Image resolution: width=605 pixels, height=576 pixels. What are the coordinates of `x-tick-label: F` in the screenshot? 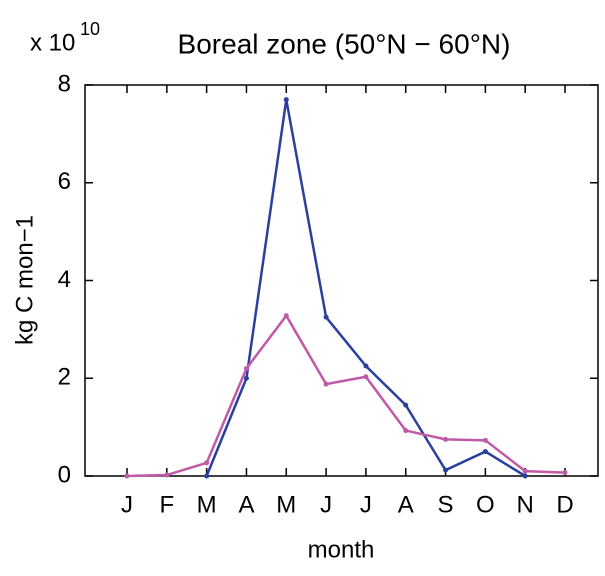 It's located at (166, 504).